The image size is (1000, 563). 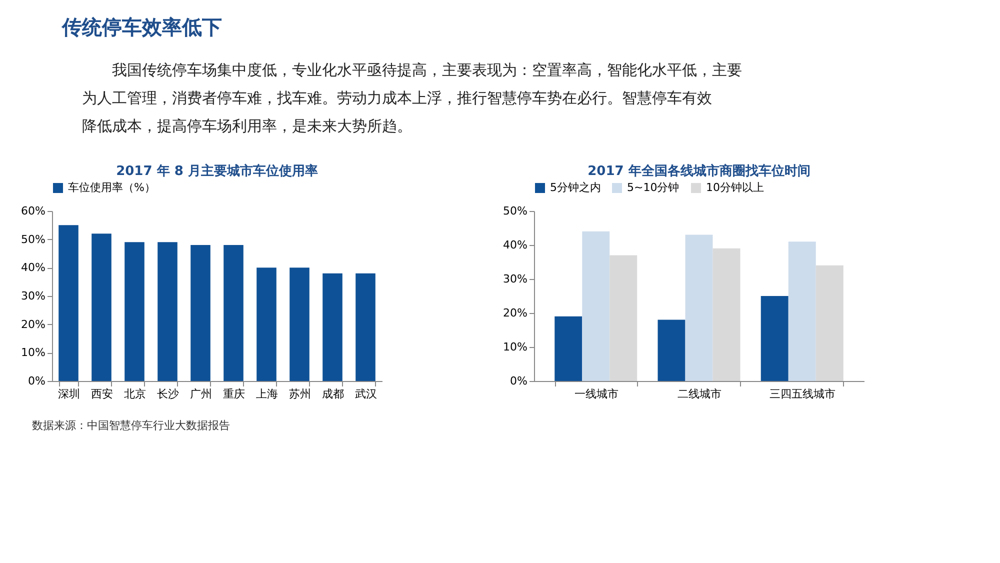 What do you see at coordinates (33, 211) in the screenshot?
I see `y-tick-label: 60%` at bounding box center [33, 211].